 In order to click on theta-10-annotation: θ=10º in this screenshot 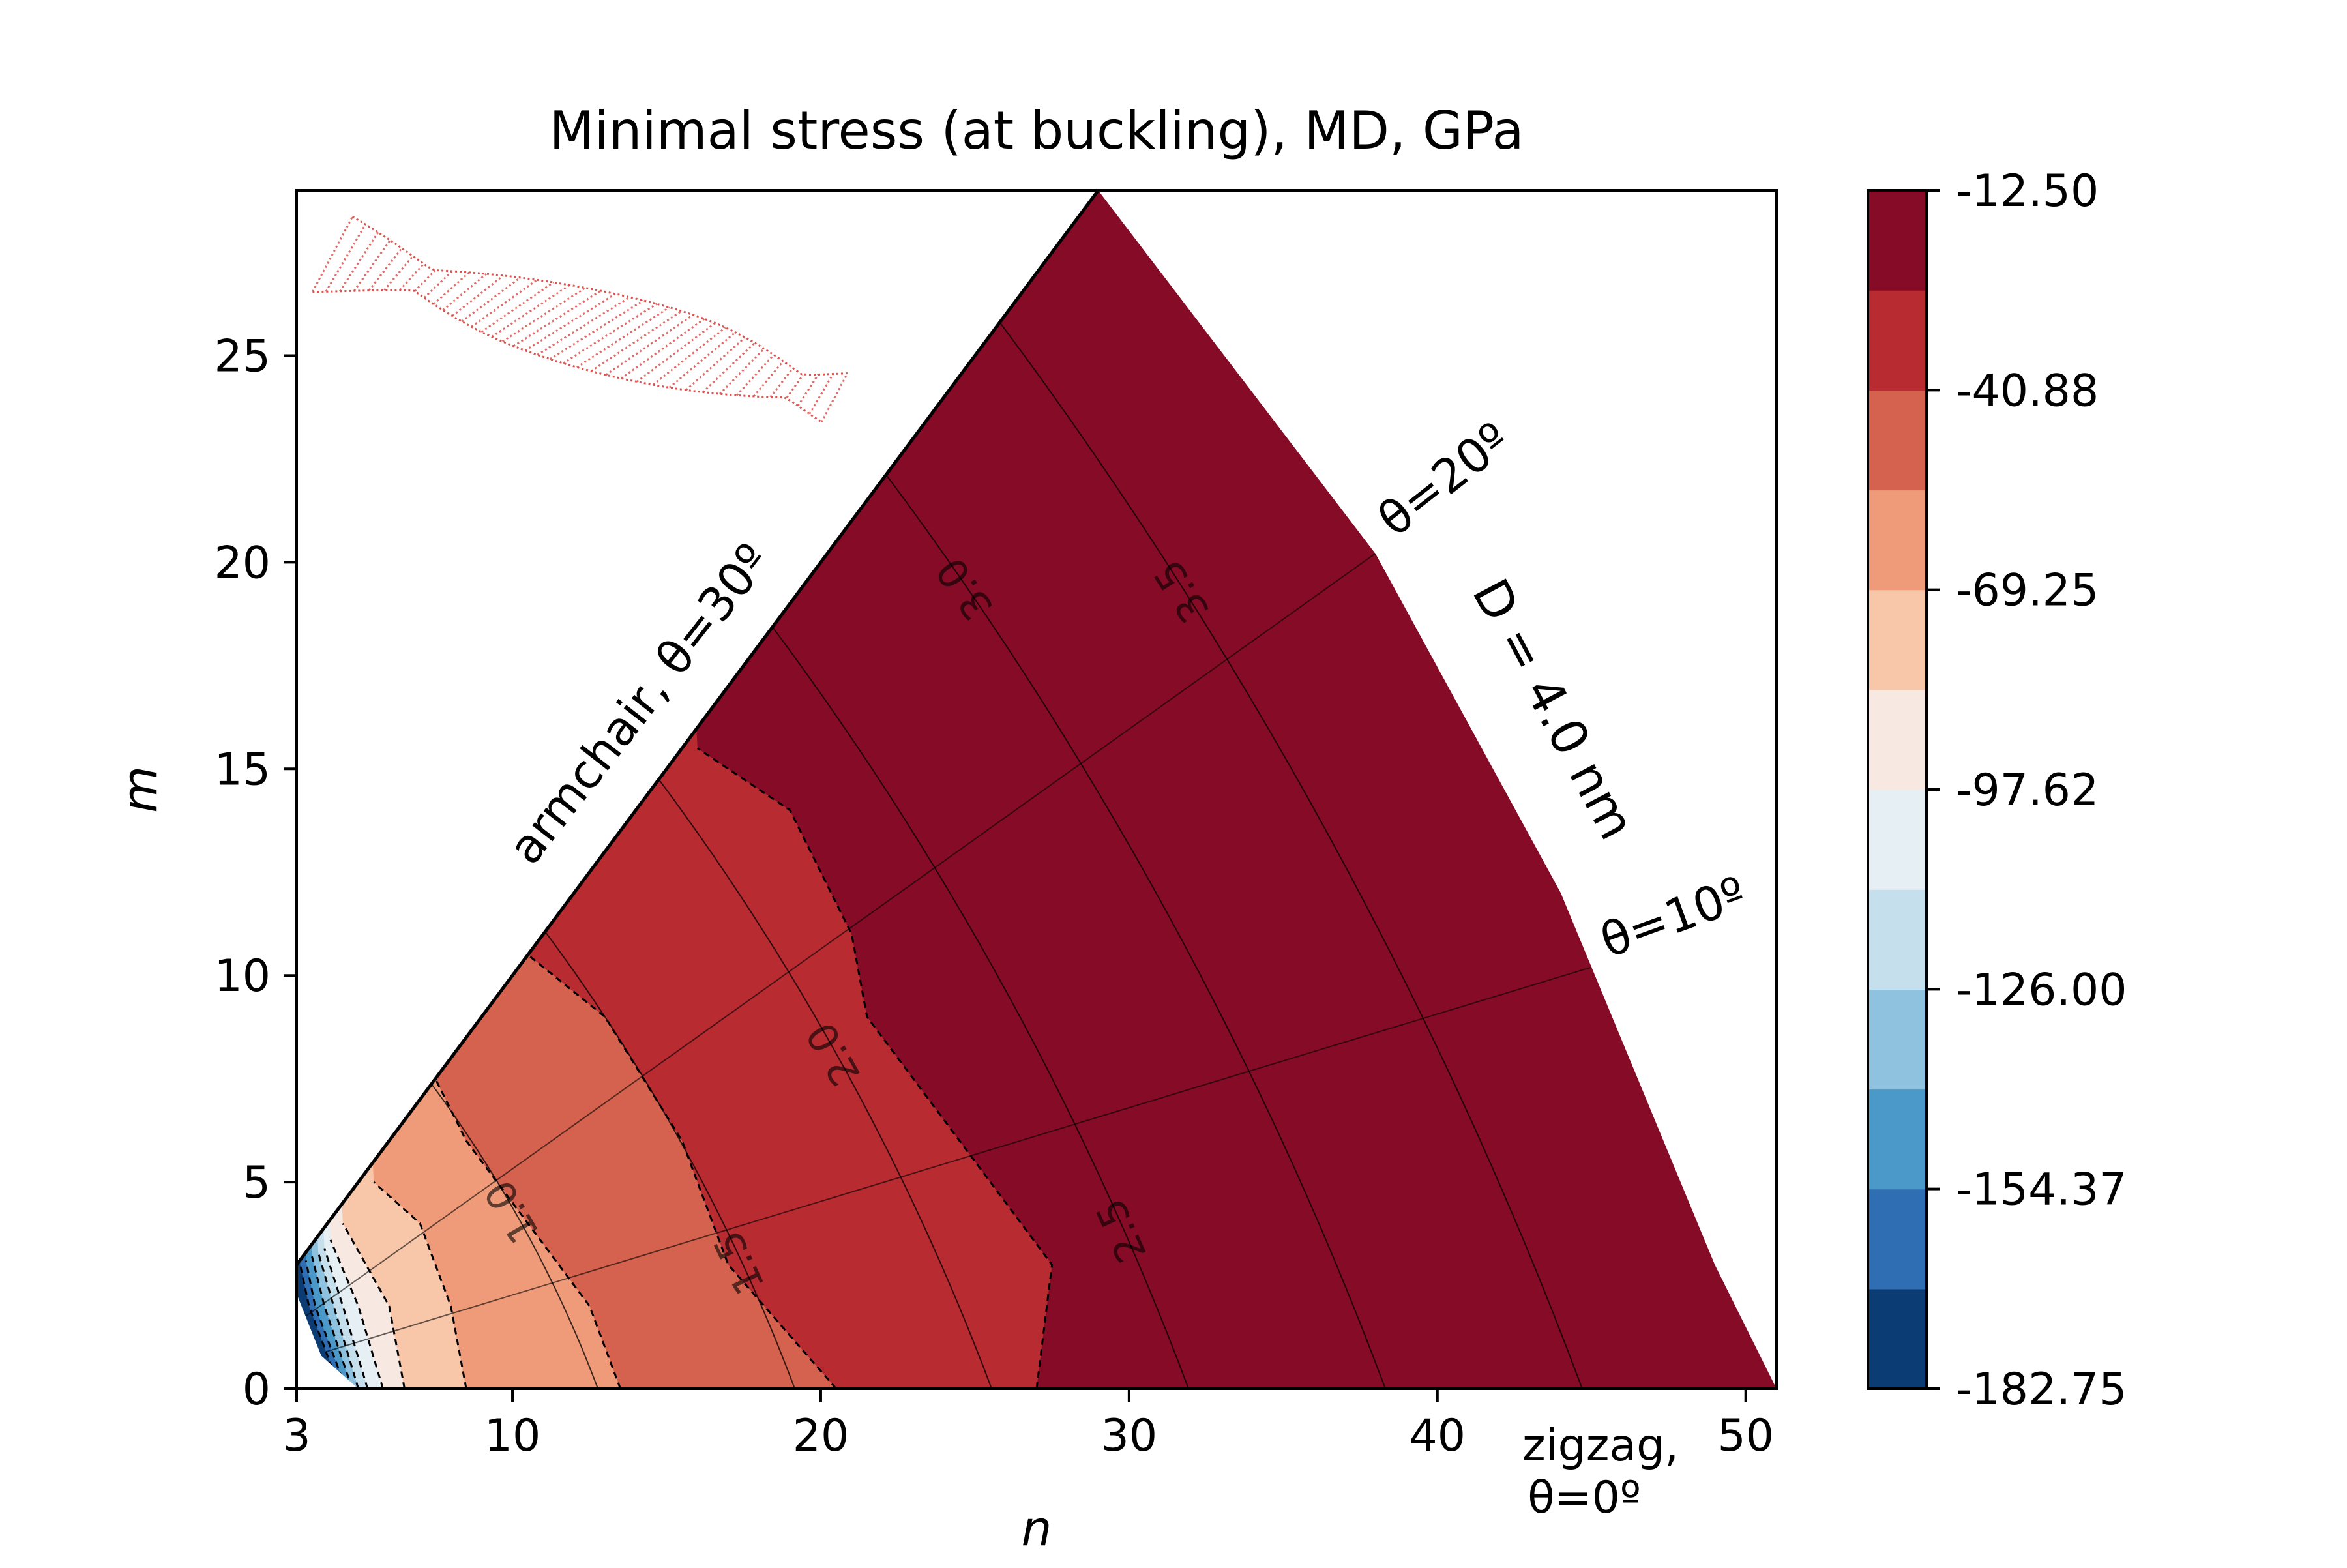, I will do `click(1673, 918)`.